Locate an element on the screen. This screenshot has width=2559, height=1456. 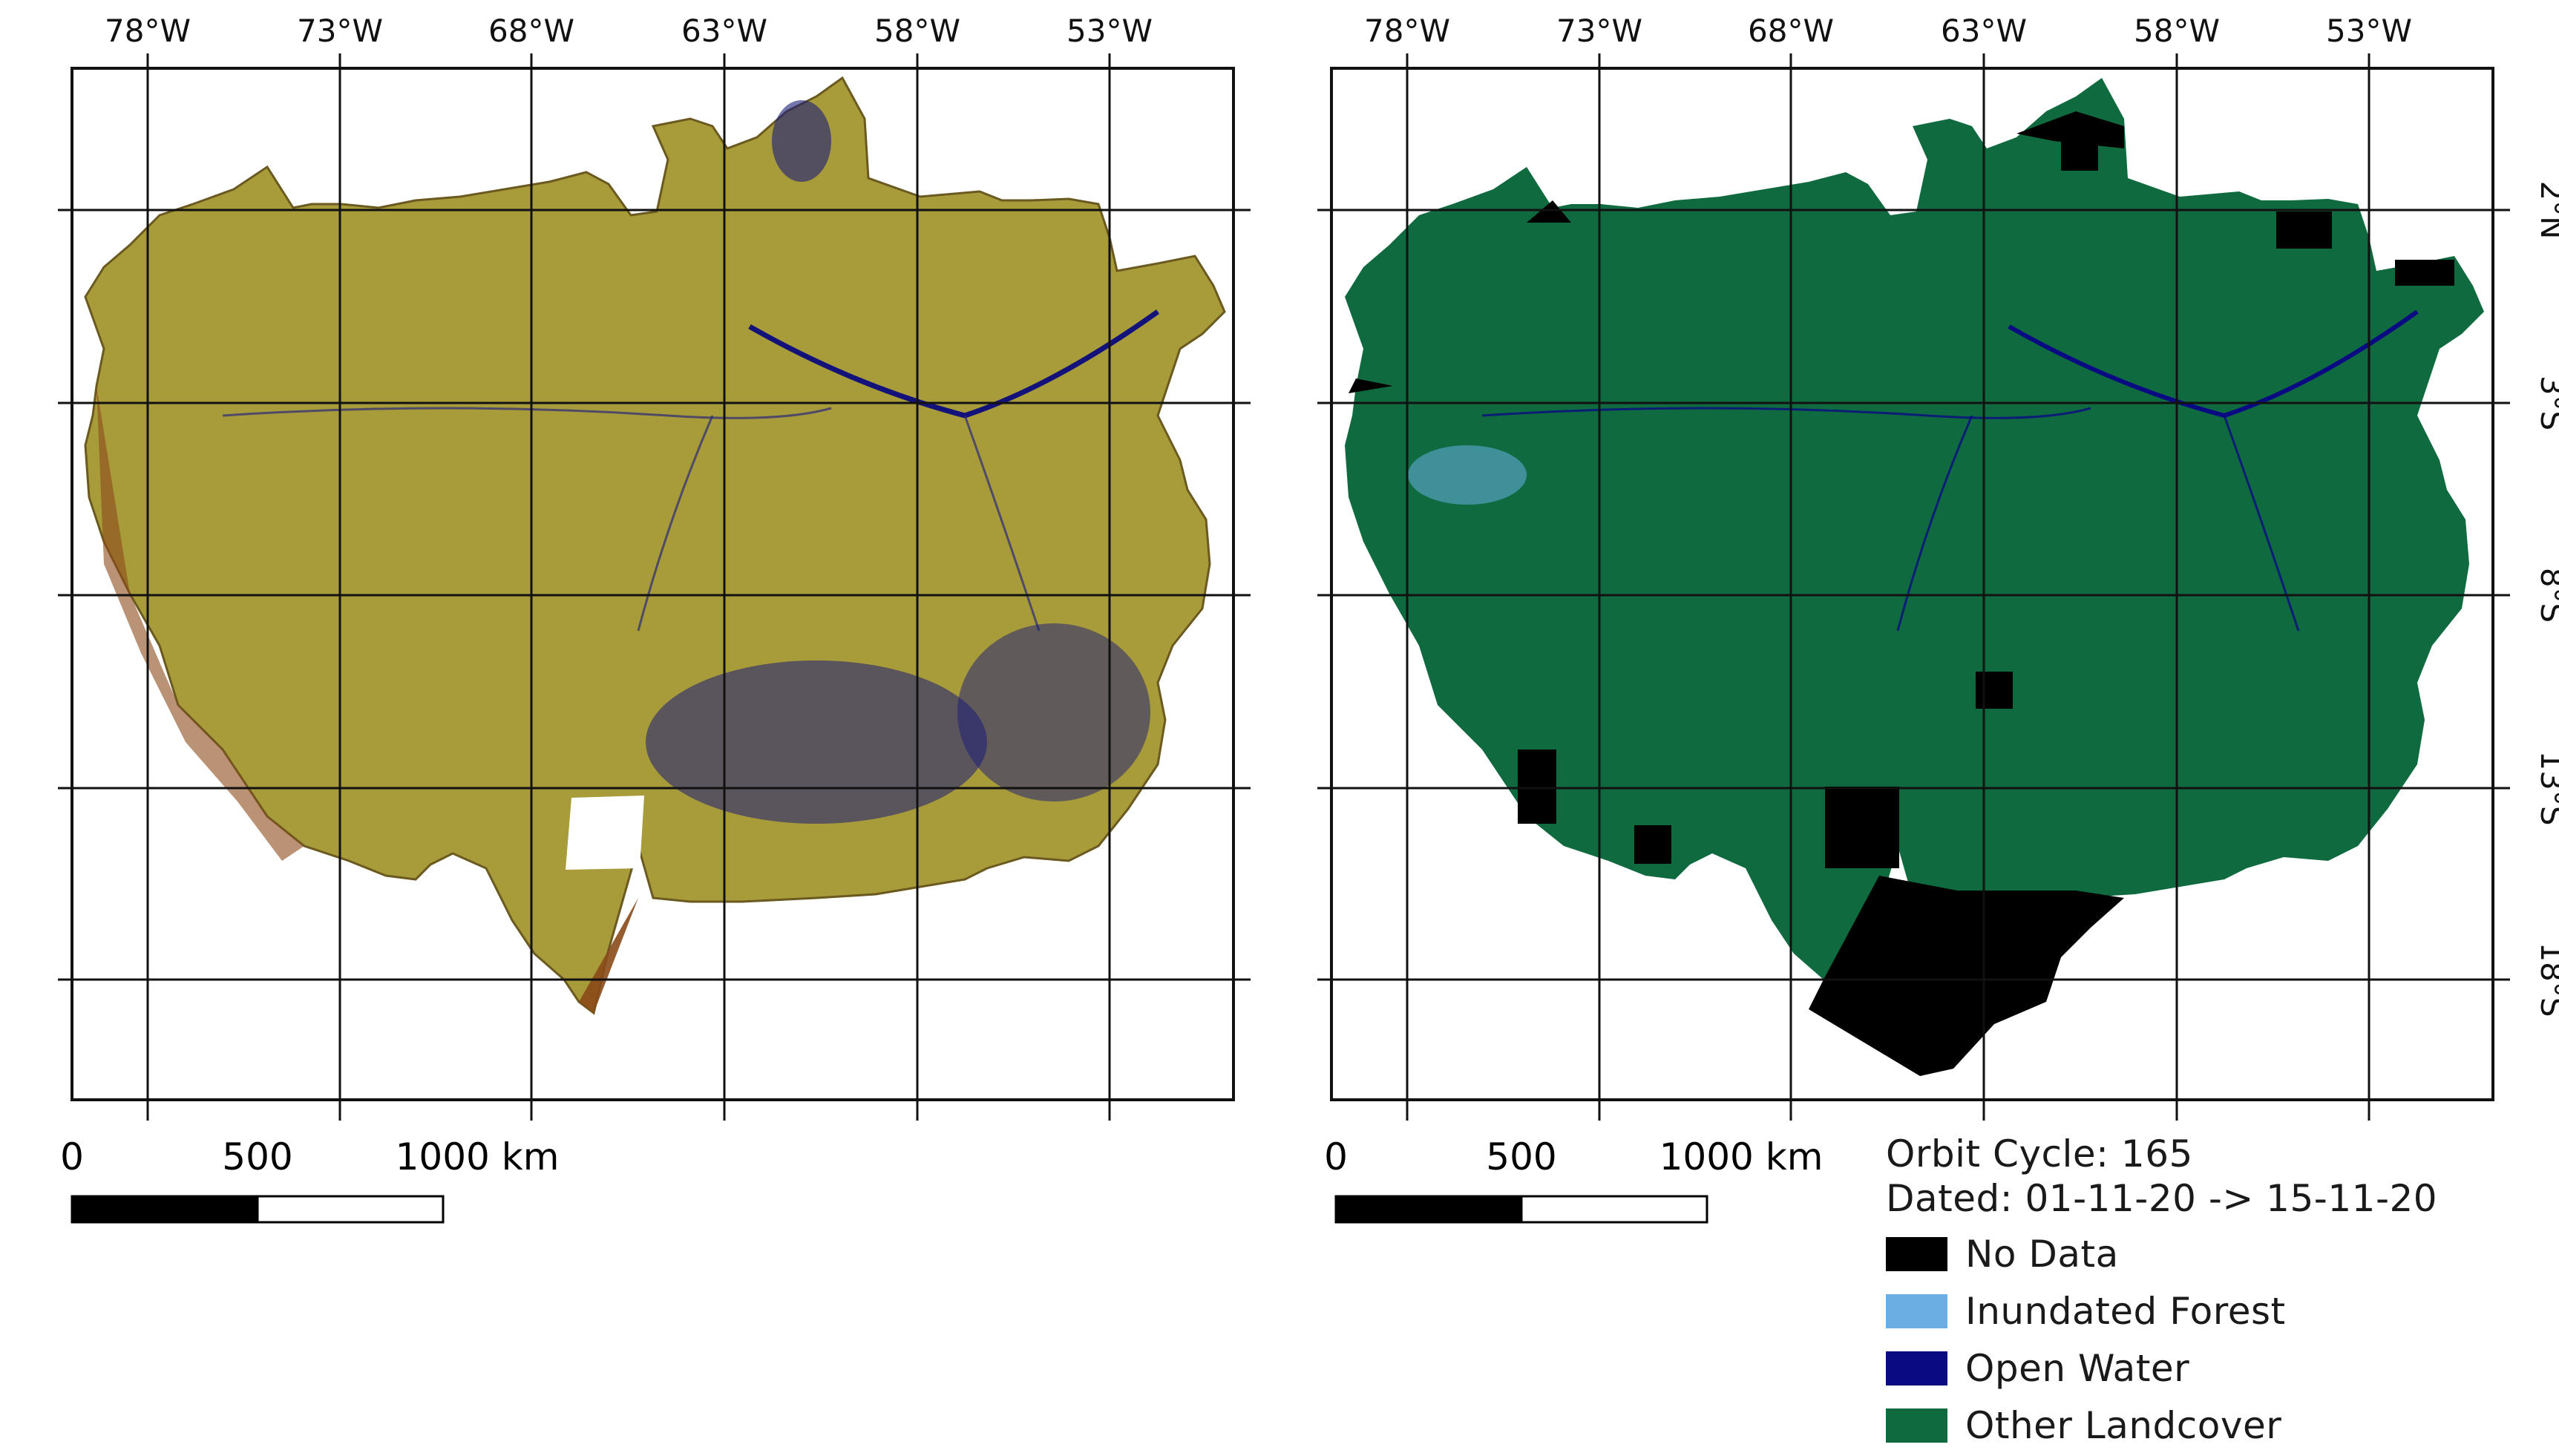
right-nodata-nw is located at coordinates (1549, 212).